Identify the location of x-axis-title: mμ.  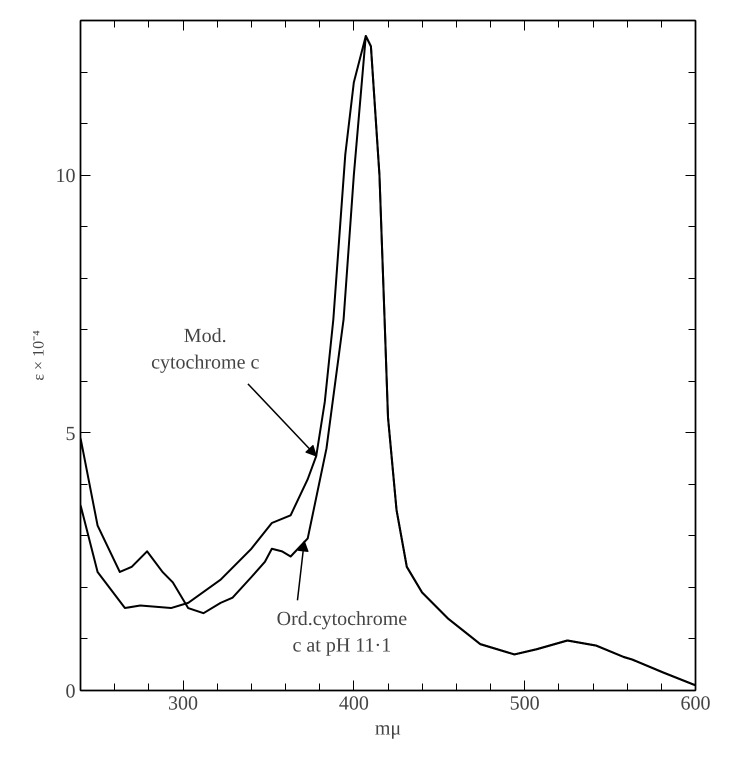
(388, 729).